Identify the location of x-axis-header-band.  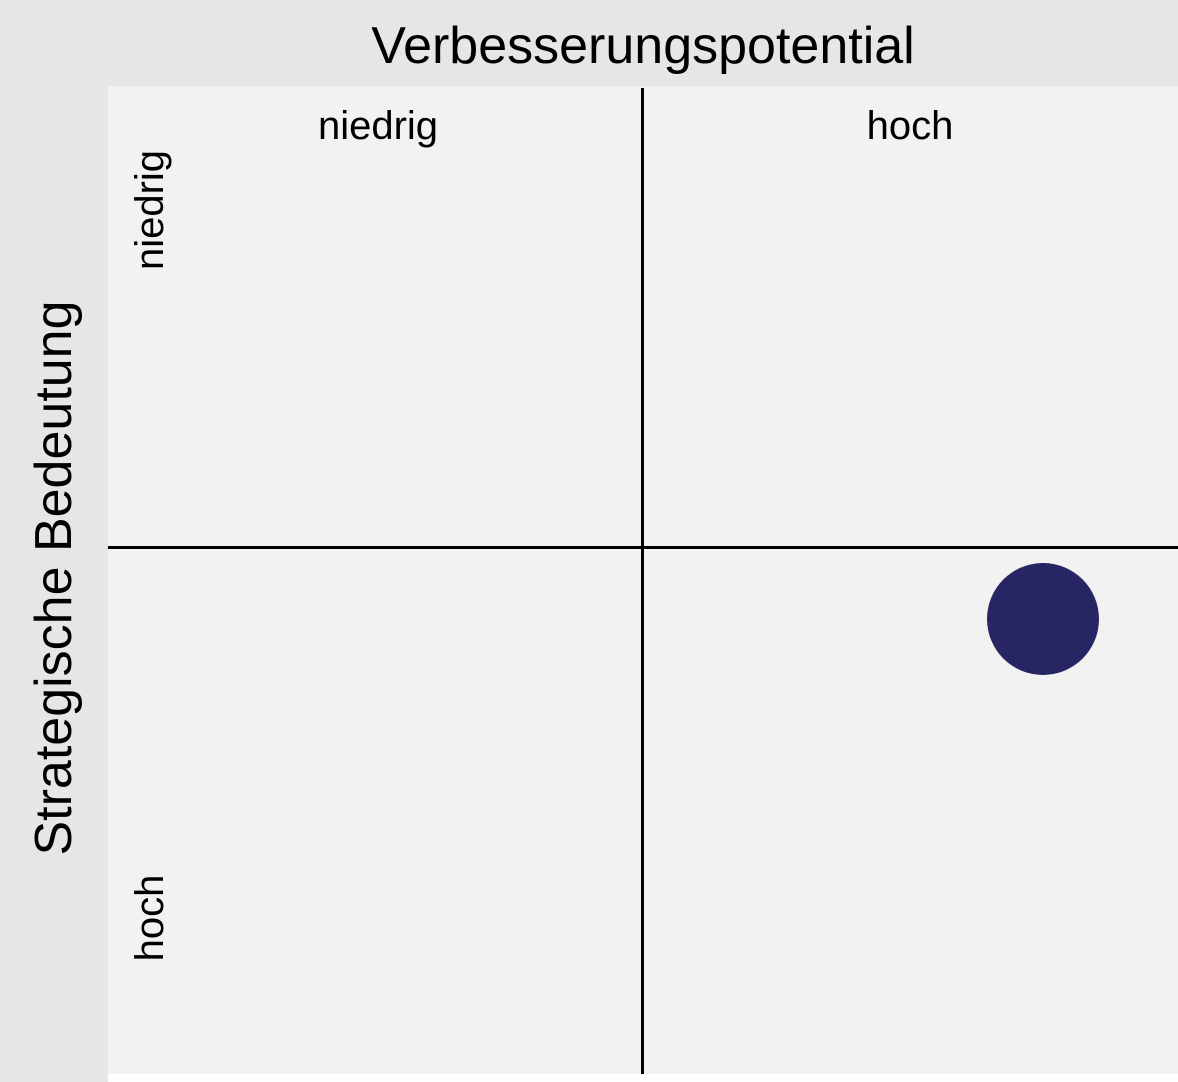
(589, 43).